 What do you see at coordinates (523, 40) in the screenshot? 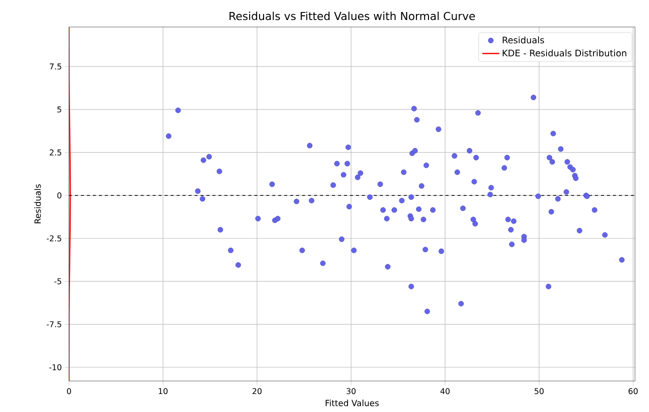
I see `legend-label: Residuals` at bounding box center [523, 40].